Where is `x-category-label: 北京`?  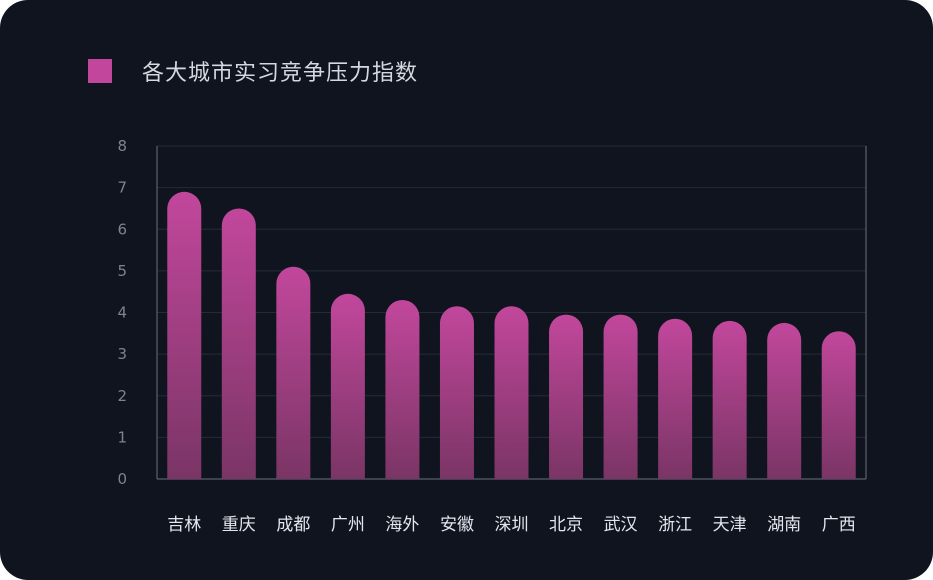 x-category-label: 北京 is located at coordinates (566, 525).